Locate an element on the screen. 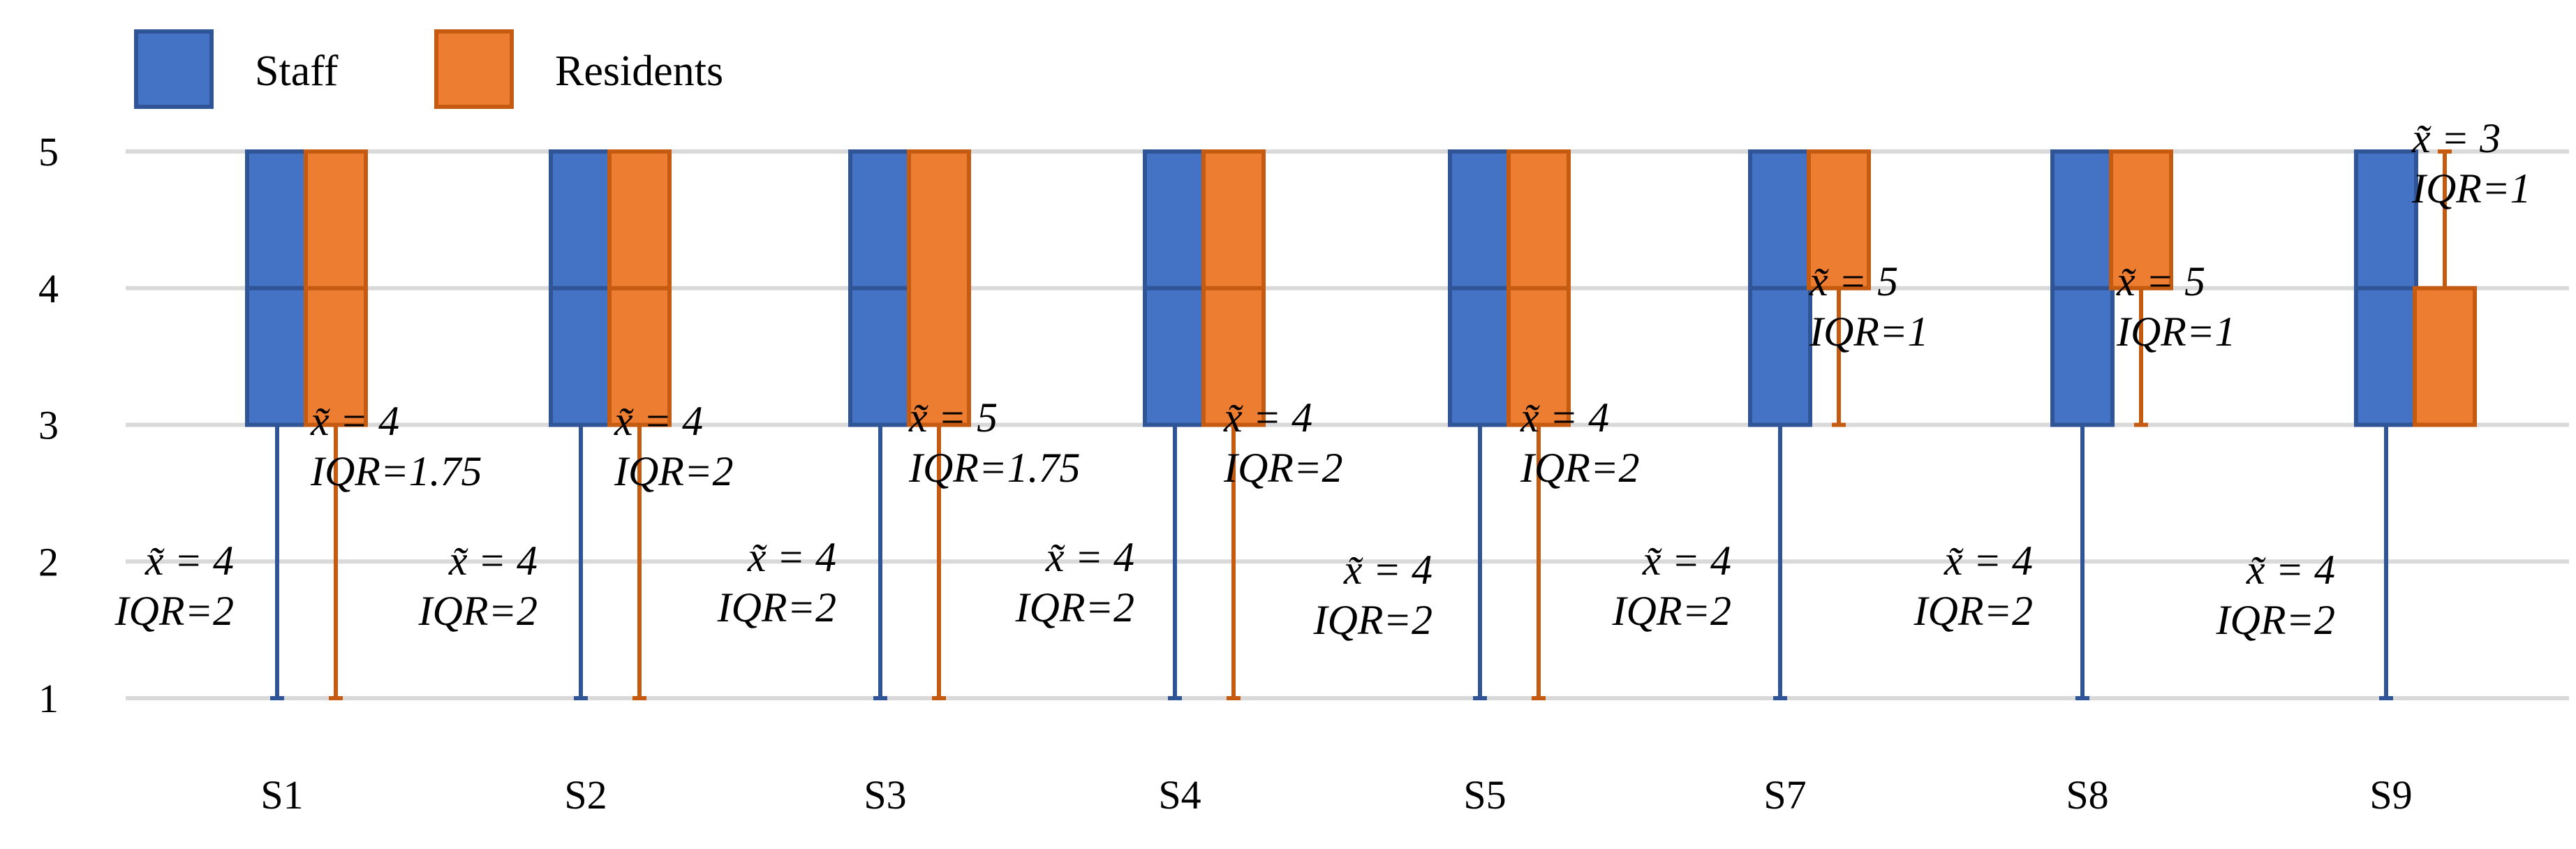  staff-box-S5 is located at coordinates (1480, 424).